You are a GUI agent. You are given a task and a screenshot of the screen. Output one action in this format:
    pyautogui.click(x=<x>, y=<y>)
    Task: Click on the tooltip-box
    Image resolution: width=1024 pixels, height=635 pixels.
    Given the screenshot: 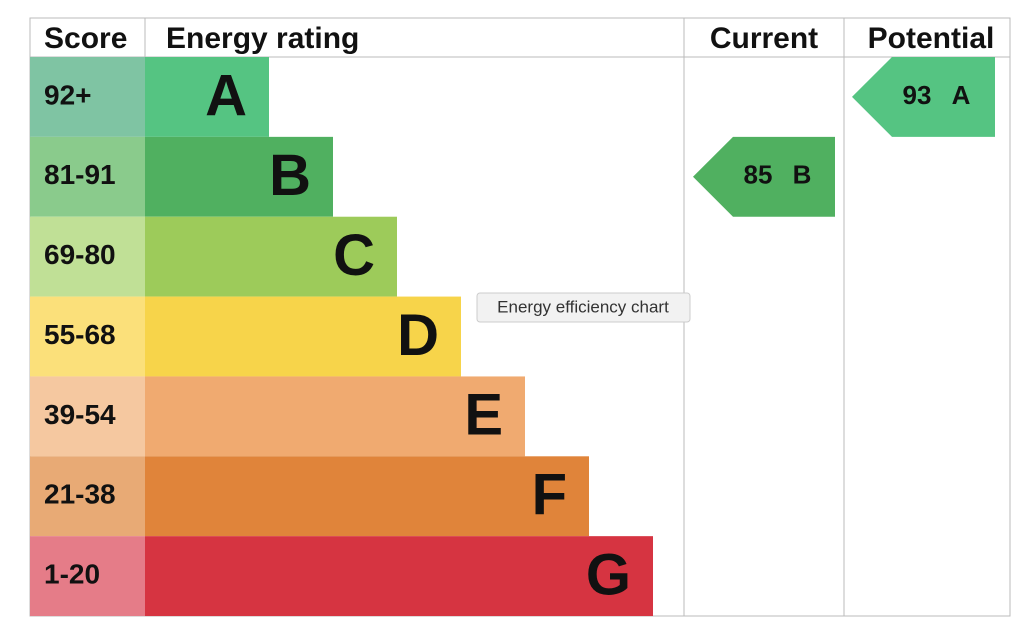 What is the action you would take?
    pyautogui.click(x=583, y=307)
    